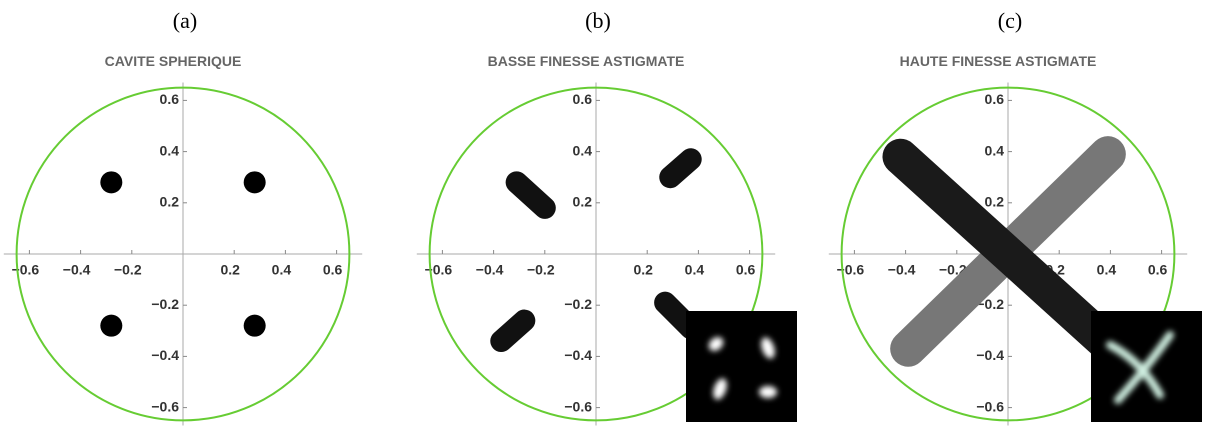  What do you see at coordinates (598, 20) in the screenshot?
I see `panel-label: (b)` at bounding box center [598, 20].